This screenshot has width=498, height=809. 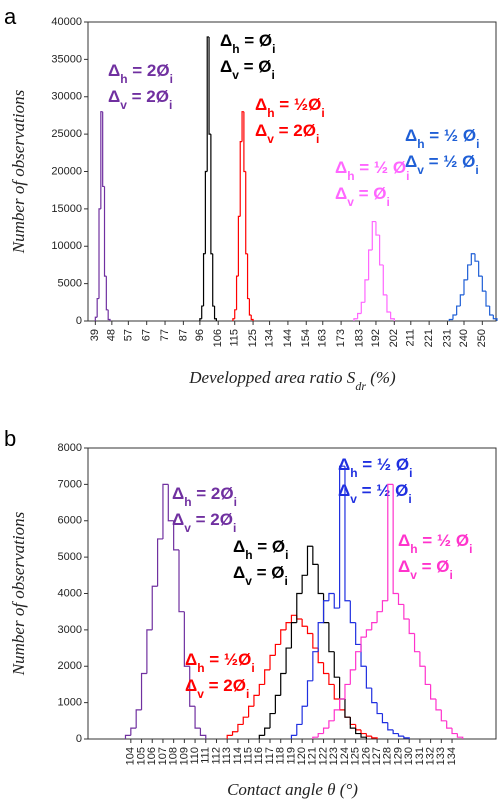 I want to click on x-tick-label: 173, so click(x=341, y=338).